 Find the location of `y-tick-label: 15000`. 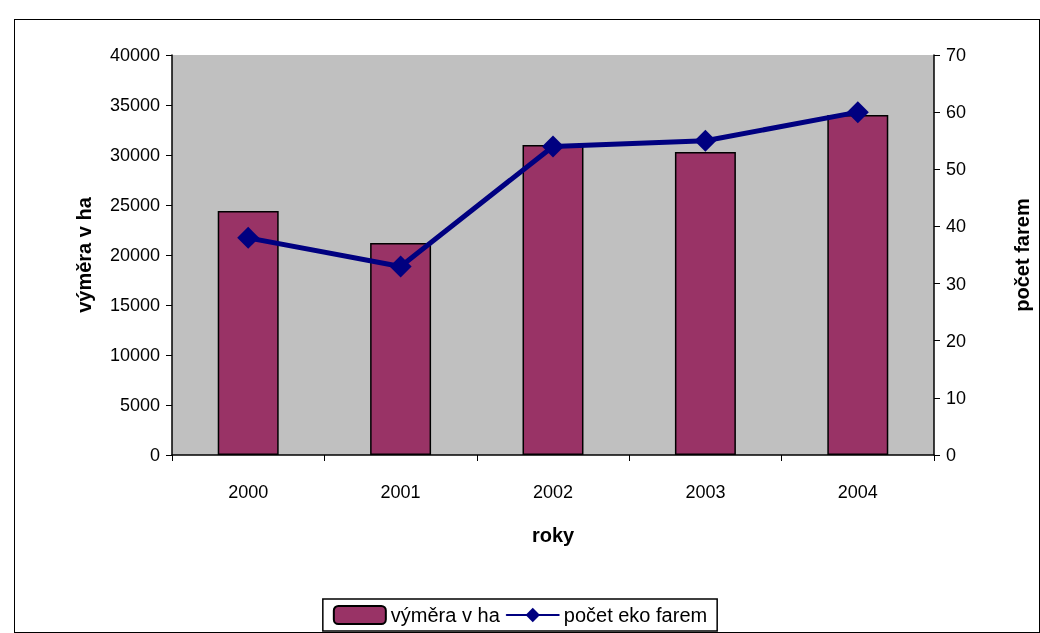

y-tick-label: 15000 is located at coordinates (134, 305).